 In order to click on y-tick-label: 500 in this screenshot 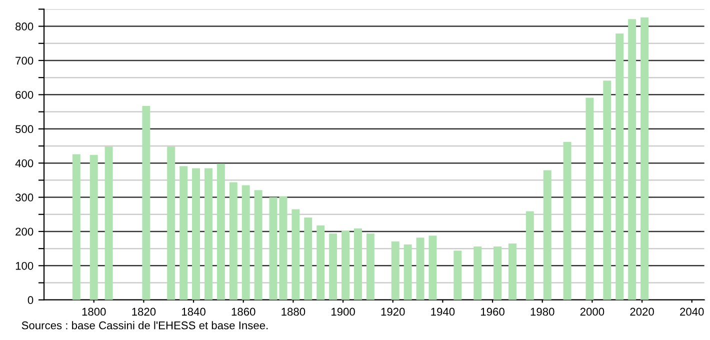, I will do `click(25, 129)`.